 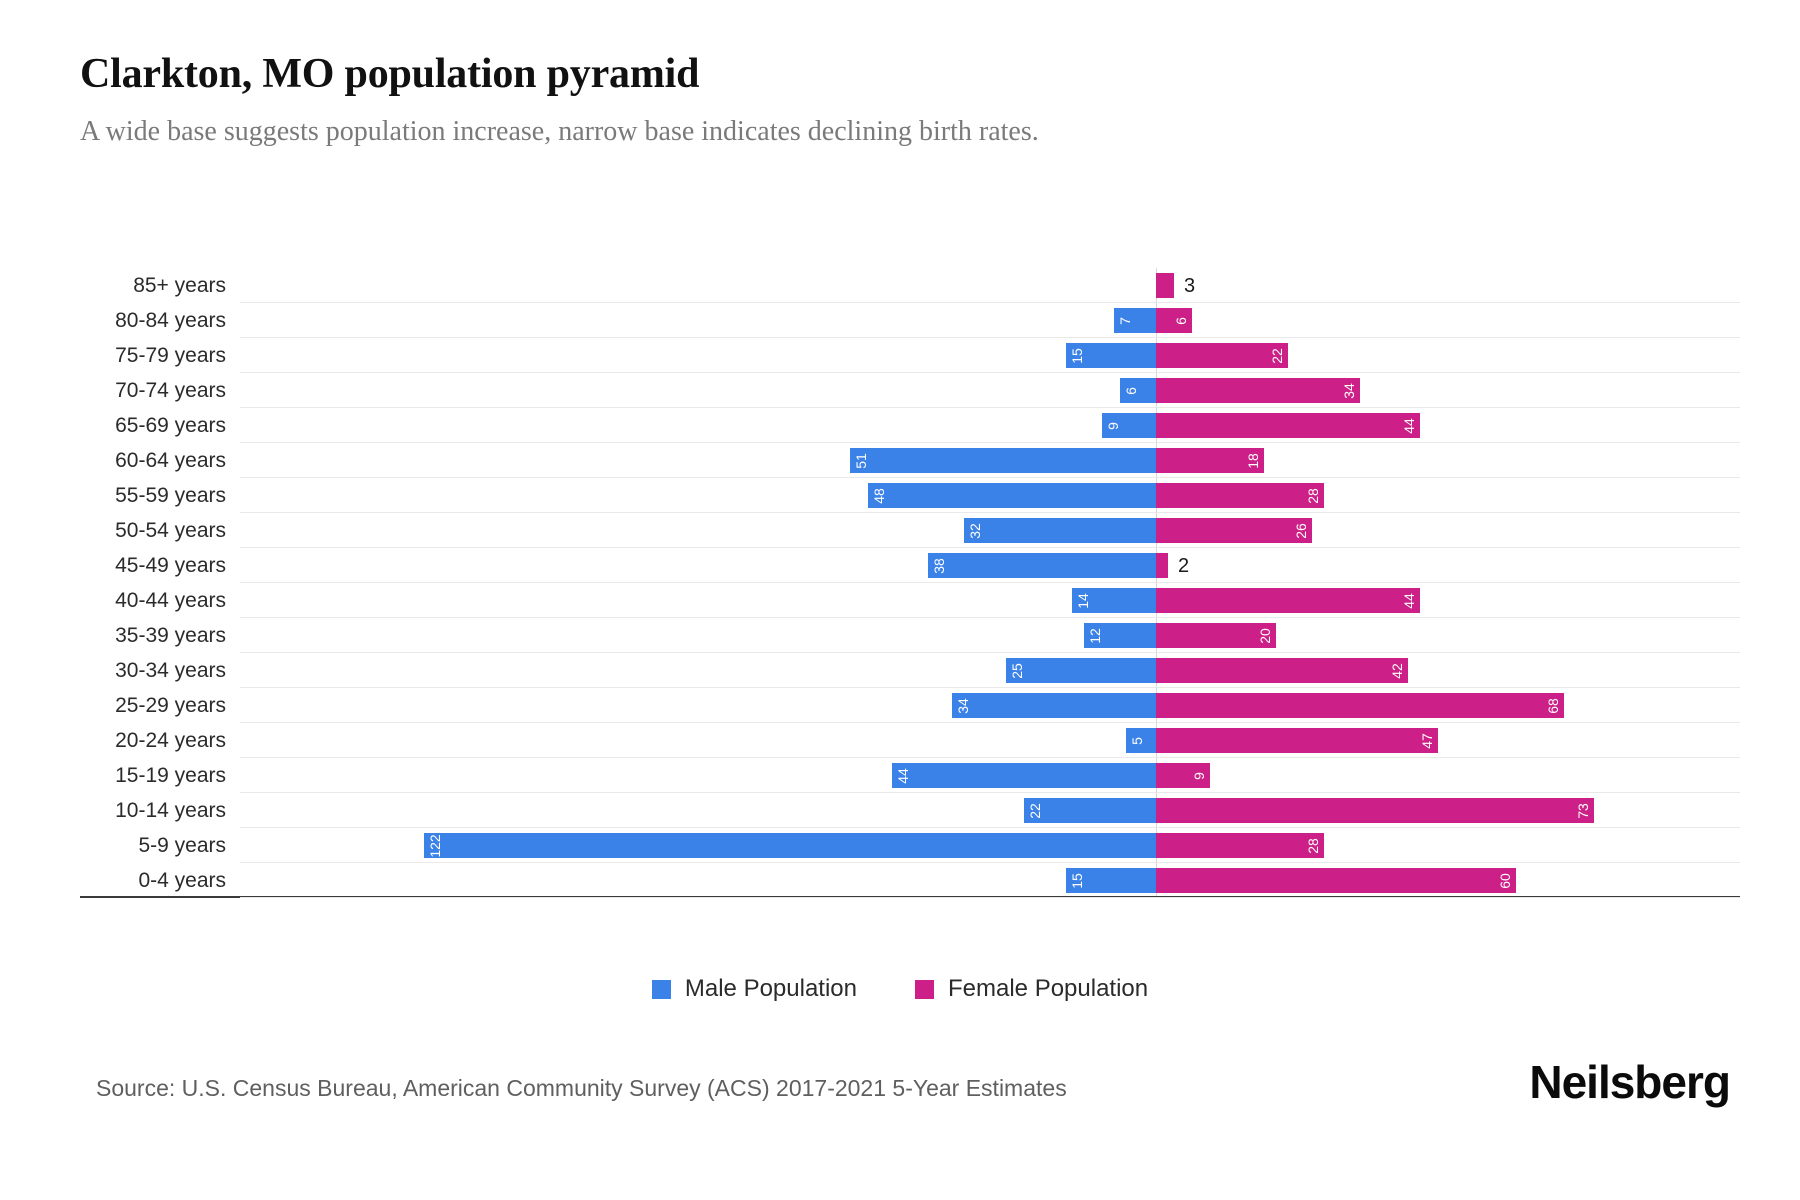 What do you see at coordinates (170, 565) in the screenshot?
I see `axis-label-text: 45-49 years` at bounding box center [170, 565].